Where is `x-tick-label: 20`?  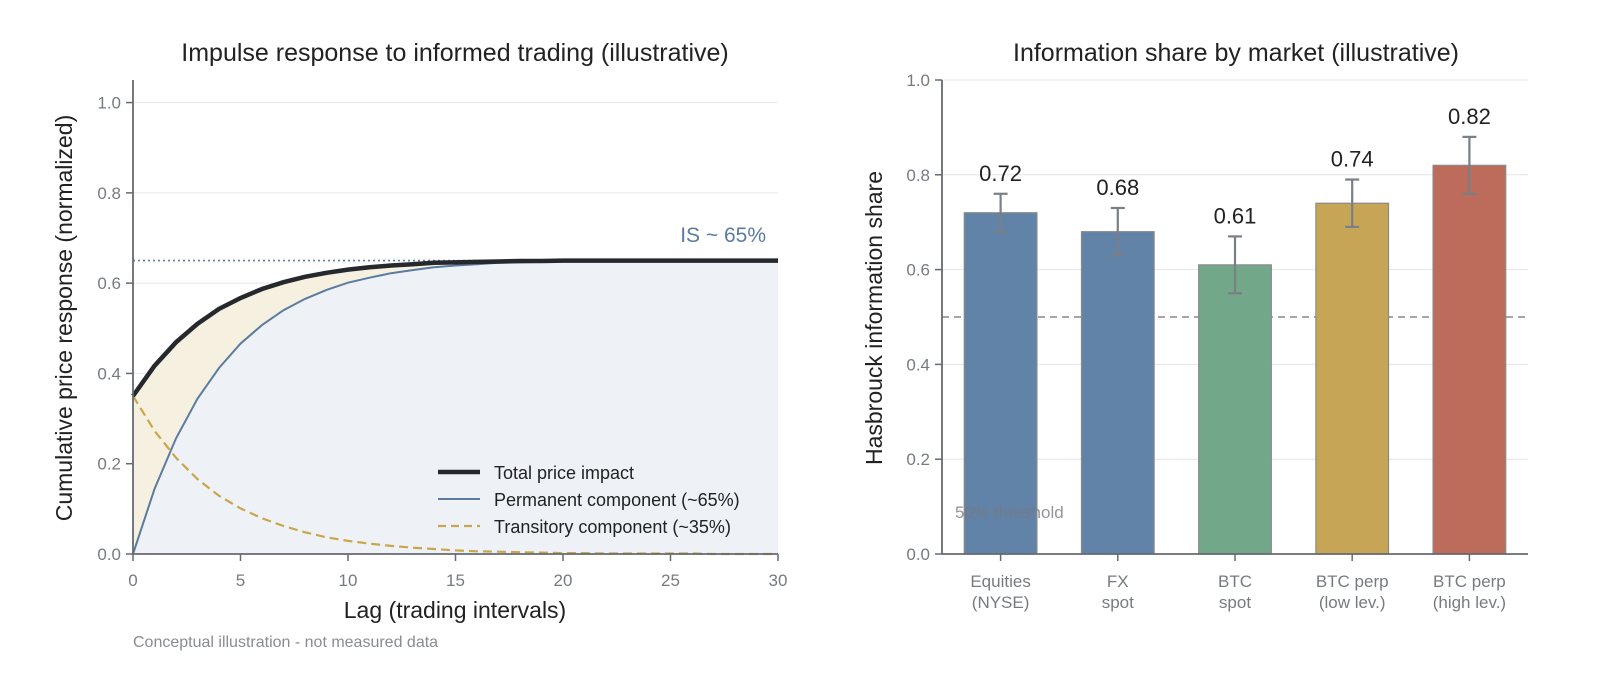
x-tick-label: 20 is located at coordinates (563, 580).